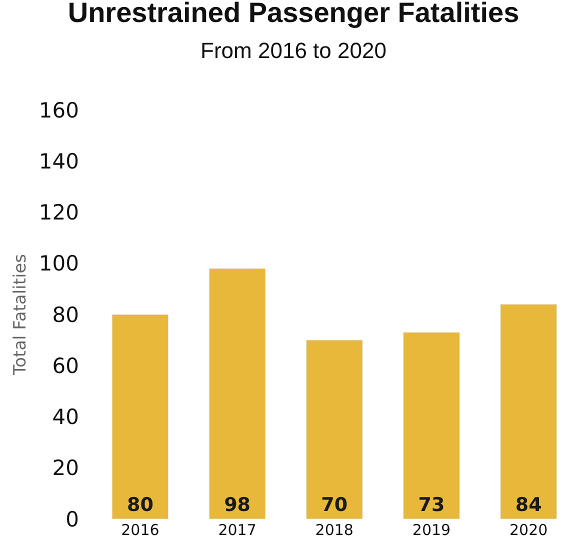 The width and height of the screenshot is (587, 544). Describe the element at coordinates (20, 315) in the screenshot. I see `y-axis-title: Total Fatalities` at that location.